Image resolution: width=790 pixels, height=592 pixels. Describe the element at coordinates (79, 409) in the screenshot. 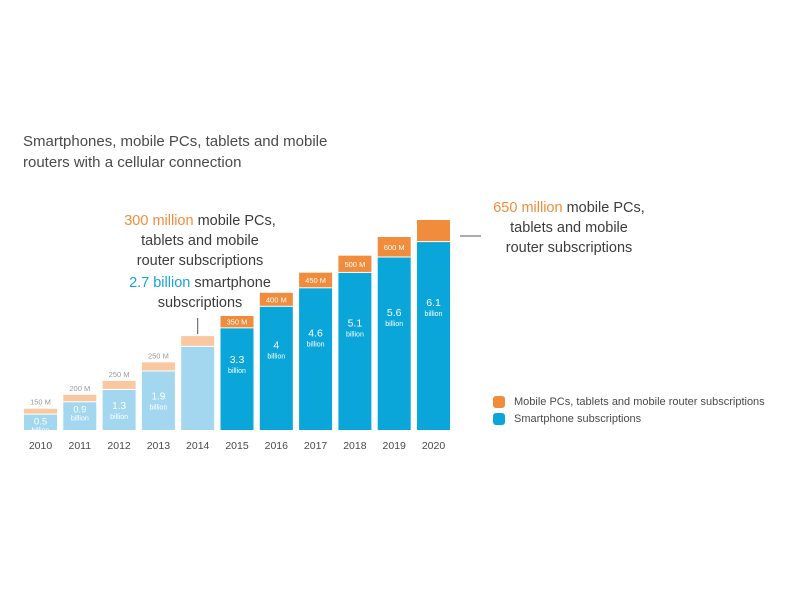

I see `bar-value-label: 0.9` at that location.